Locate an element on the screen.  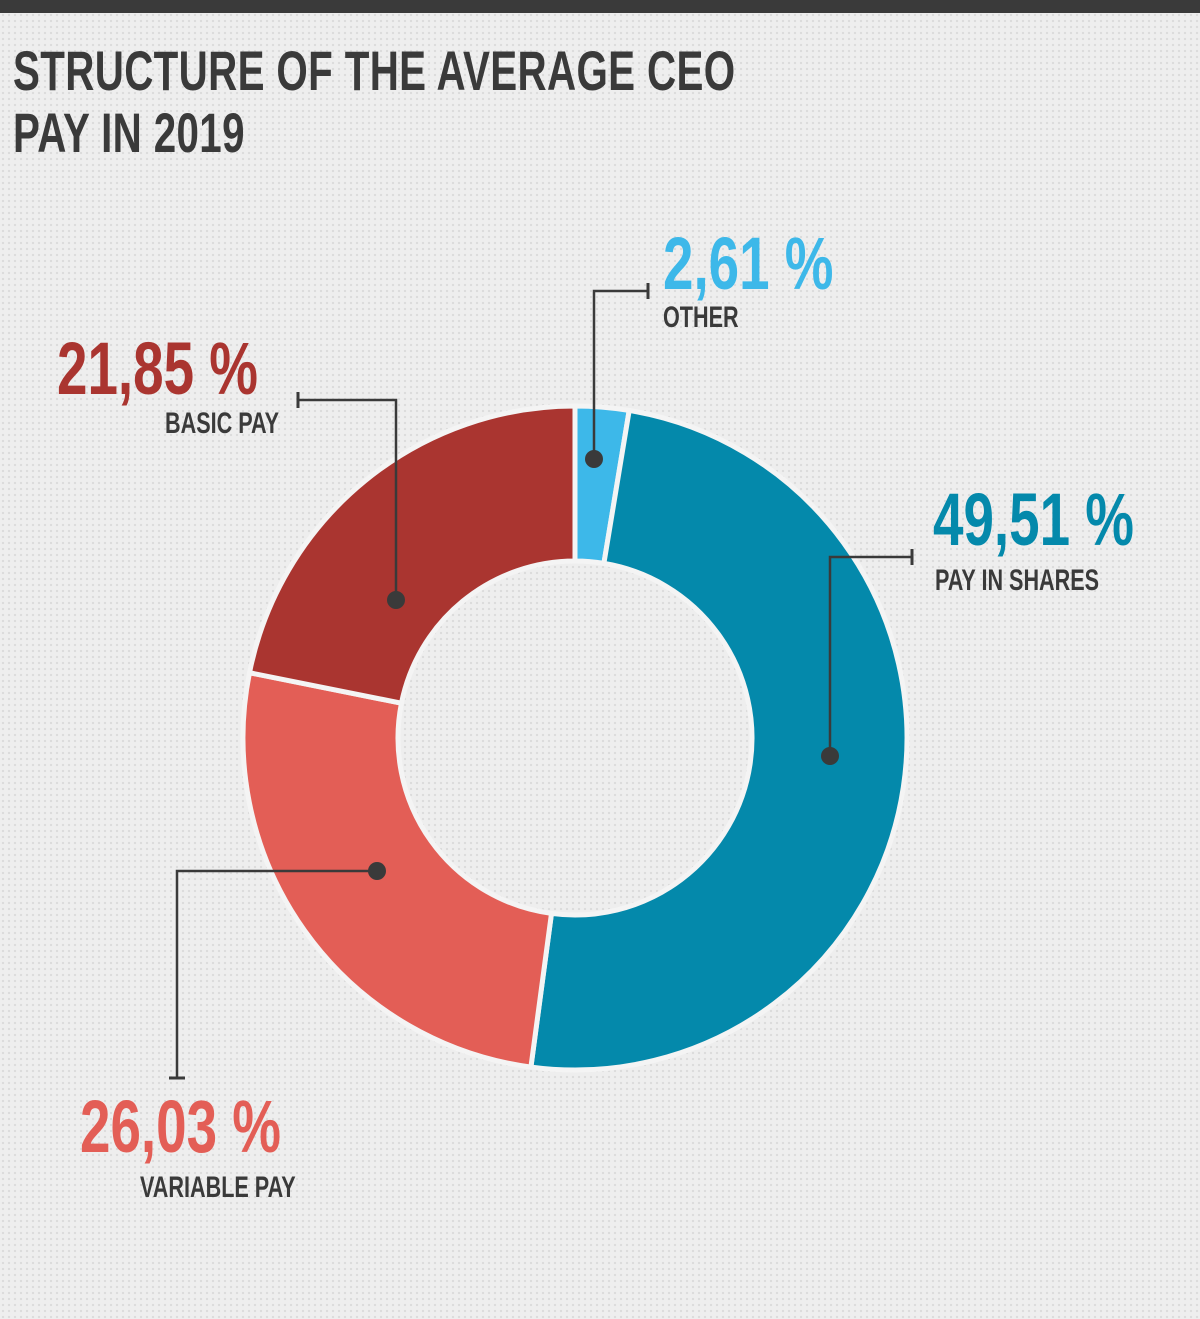
leader-pay-in-shares-dot is located at coordinates (830, 756).